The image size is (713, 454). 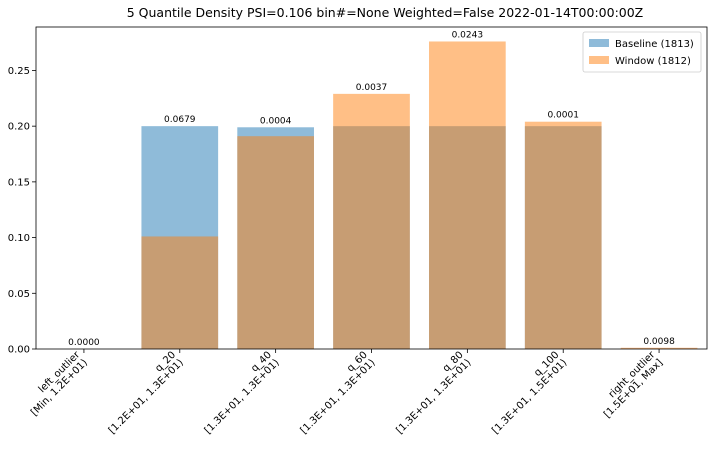 I want to click on x-tick-label-line: [1.2E+01, 1.3E+01), so click(x=146, y=396).